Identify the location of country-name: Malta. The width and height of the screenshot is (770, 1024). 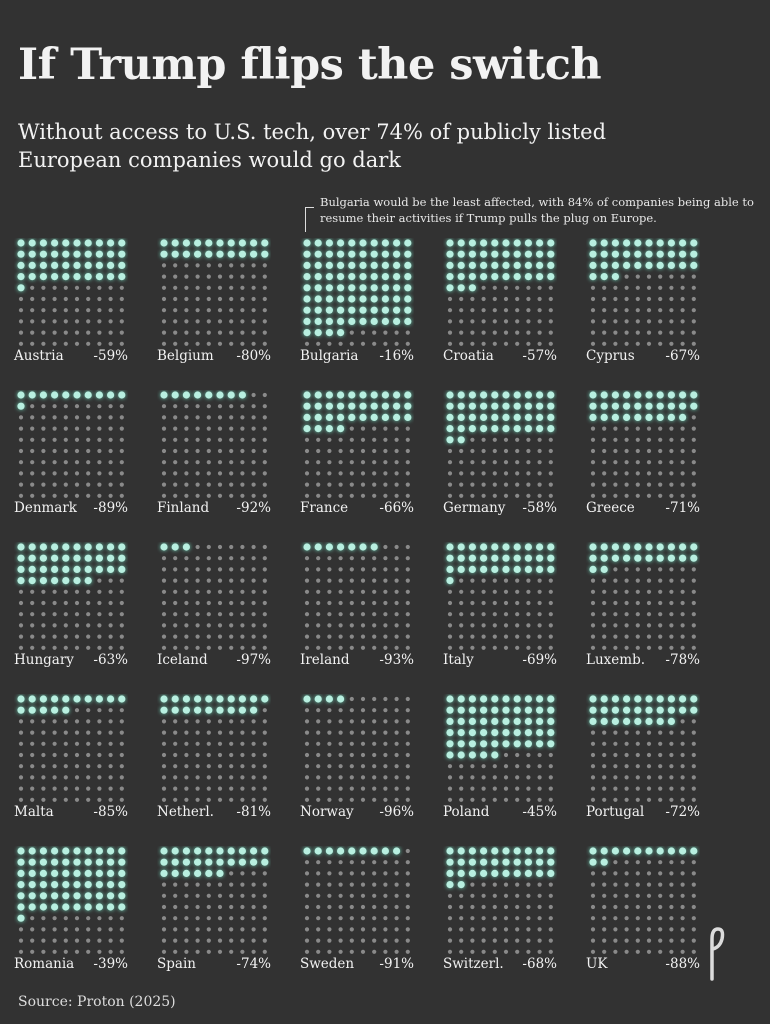
(34, 812).